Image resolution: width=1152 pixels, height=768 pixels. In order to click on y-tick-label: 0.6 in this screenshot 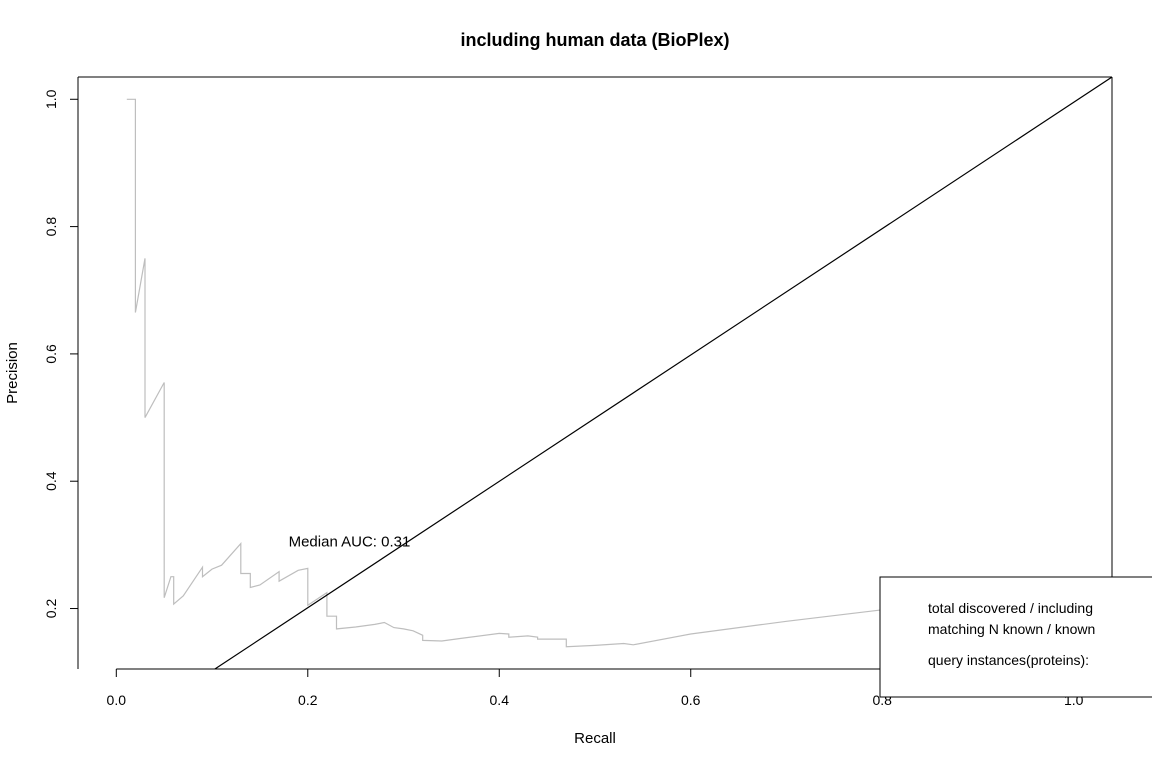, I will do `click(51, 354)`.